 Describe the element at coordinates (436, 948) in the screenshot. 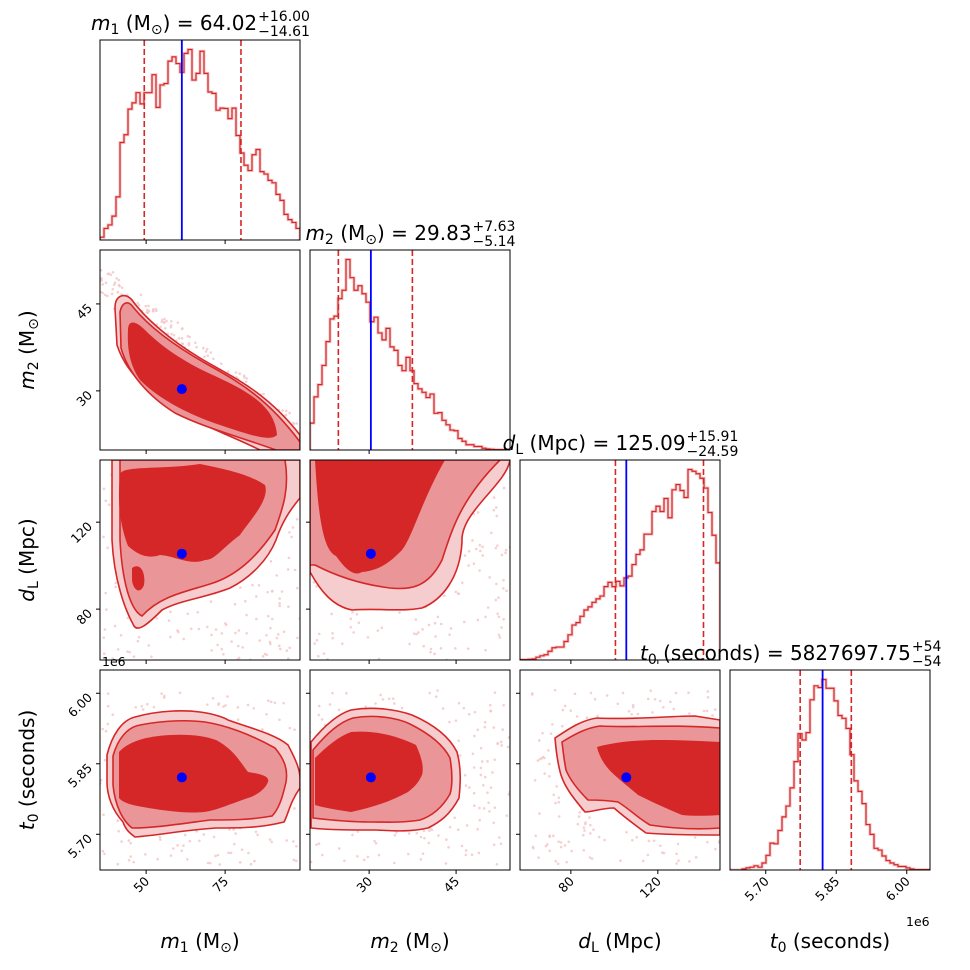

I see `subscript: ⊙` at that location.